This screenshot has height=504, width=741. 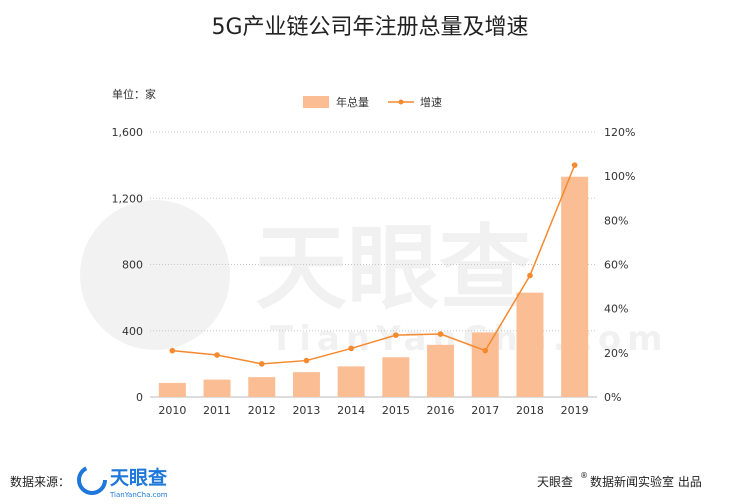 What do you see at coordinates (172, 350) in the screenshot?
I see `growth-point-2010` at bounding box center [172, 350].